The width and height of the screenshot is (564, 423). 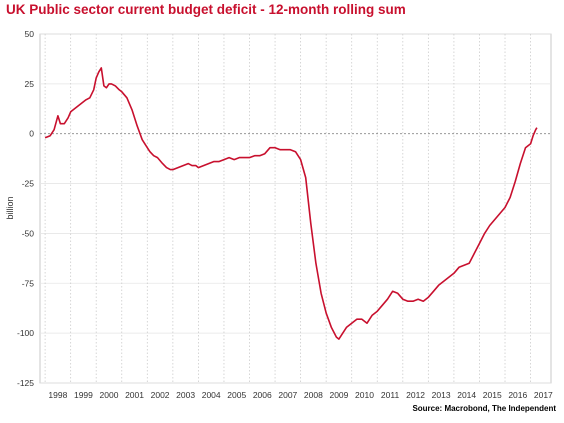 What do you see at coordinates (28, 283) in the screenshot?
I see `y-tick-label: -75` at bounding box center [28, 283].